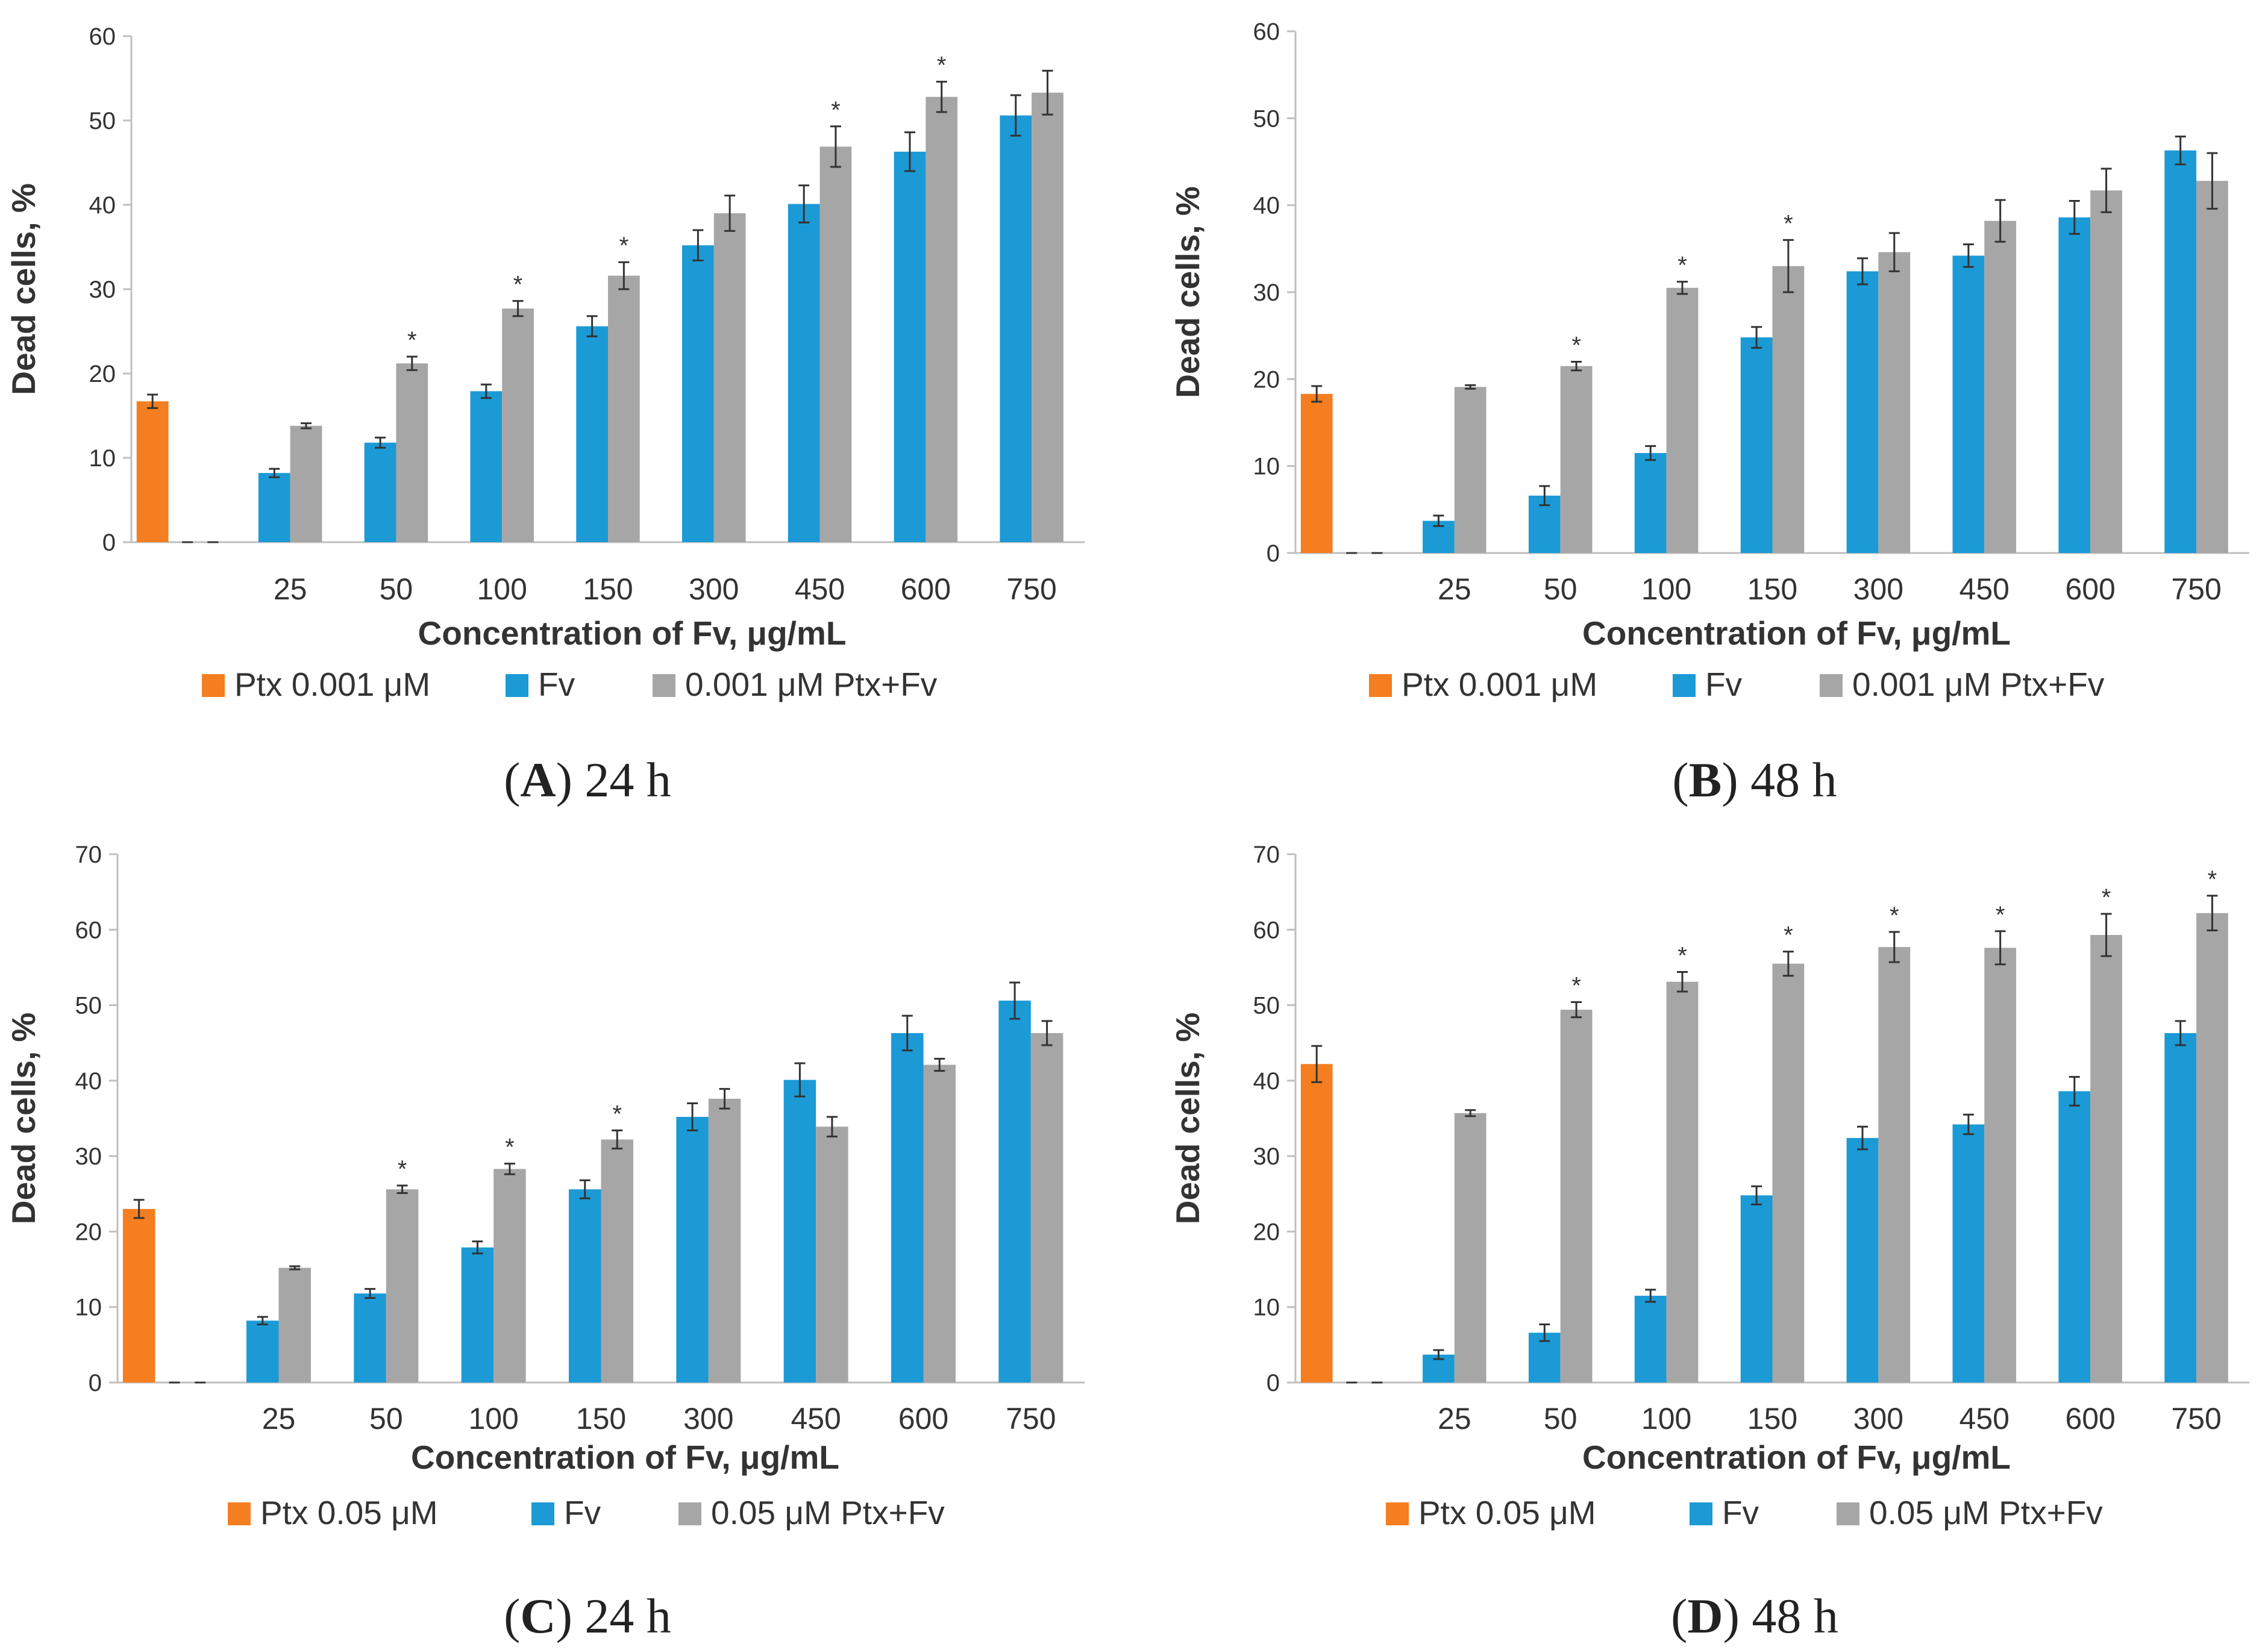 Image resolution: width=2268 pixels, height=1650 pixels. What do you see at coordinates (1986, 1513) in the screenshot?
I see `legend-label-combo: 0.05 μM Ptx+Fv` at bounding box center [1986, 1513].